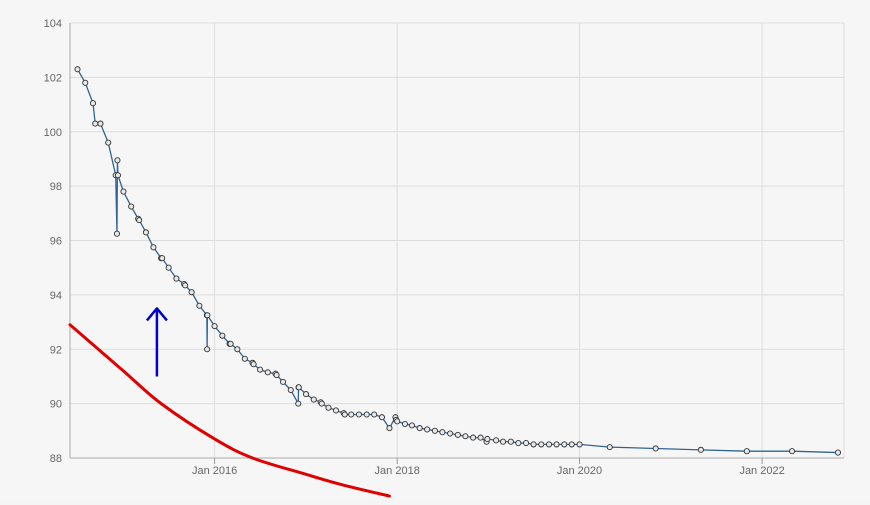  I want to click on x-tick-label: Jan 2020, so click(579, 471).